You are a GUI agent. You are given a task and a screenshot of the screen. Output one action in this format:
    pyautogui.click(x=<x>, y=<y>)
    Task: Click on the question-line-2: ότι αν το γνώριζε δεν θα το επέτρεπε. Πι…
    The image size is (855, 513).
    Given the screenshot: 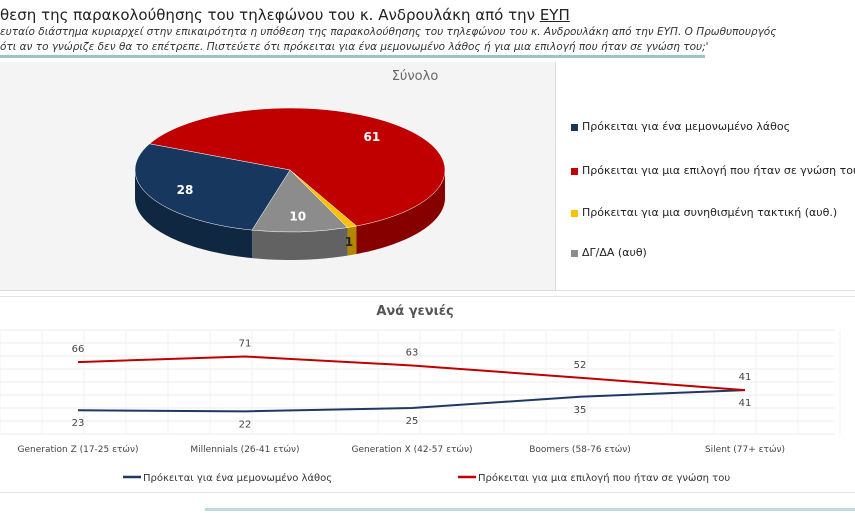 What is the action you would take?
    pyautogui.click(x=354, y=47)
    